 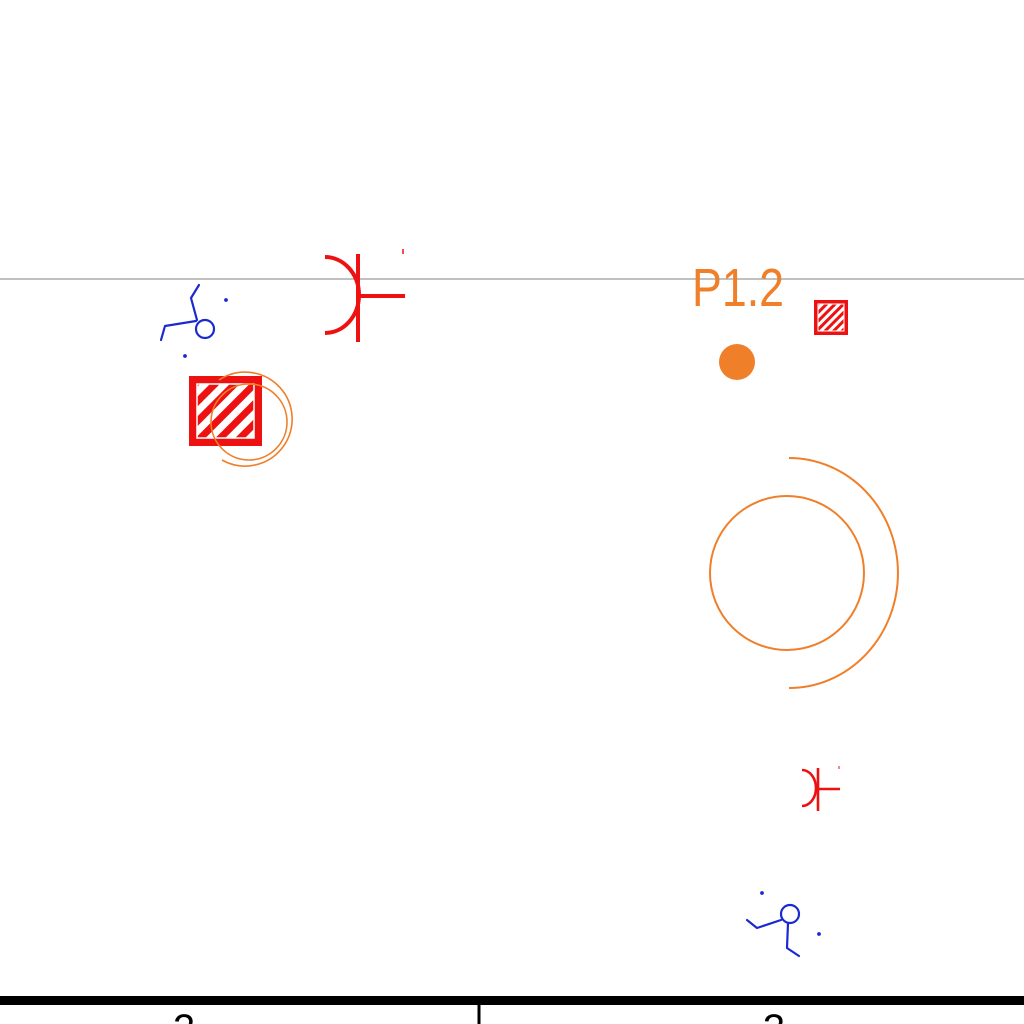 I want to click on point-label: P1.2, so click(x=738, y=288).